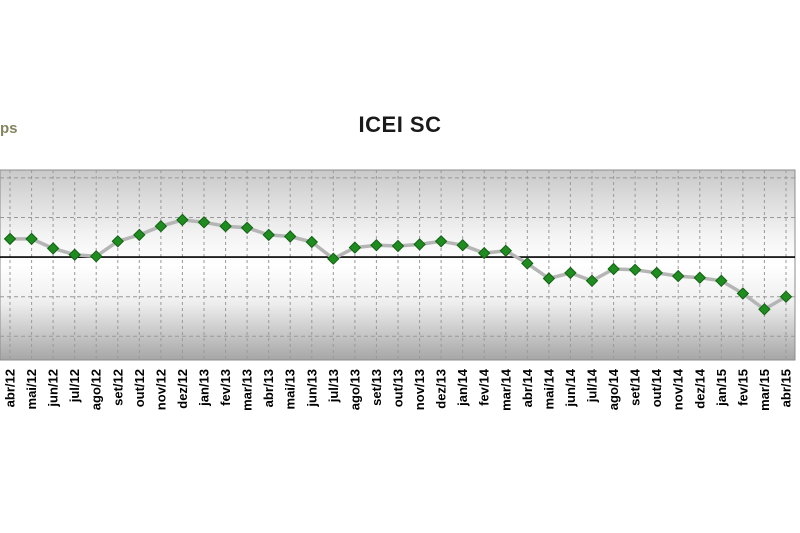  Describe the element at coordinates (96, 389) in the screenshot. I see `x-axis-label: ago/12` at that location.